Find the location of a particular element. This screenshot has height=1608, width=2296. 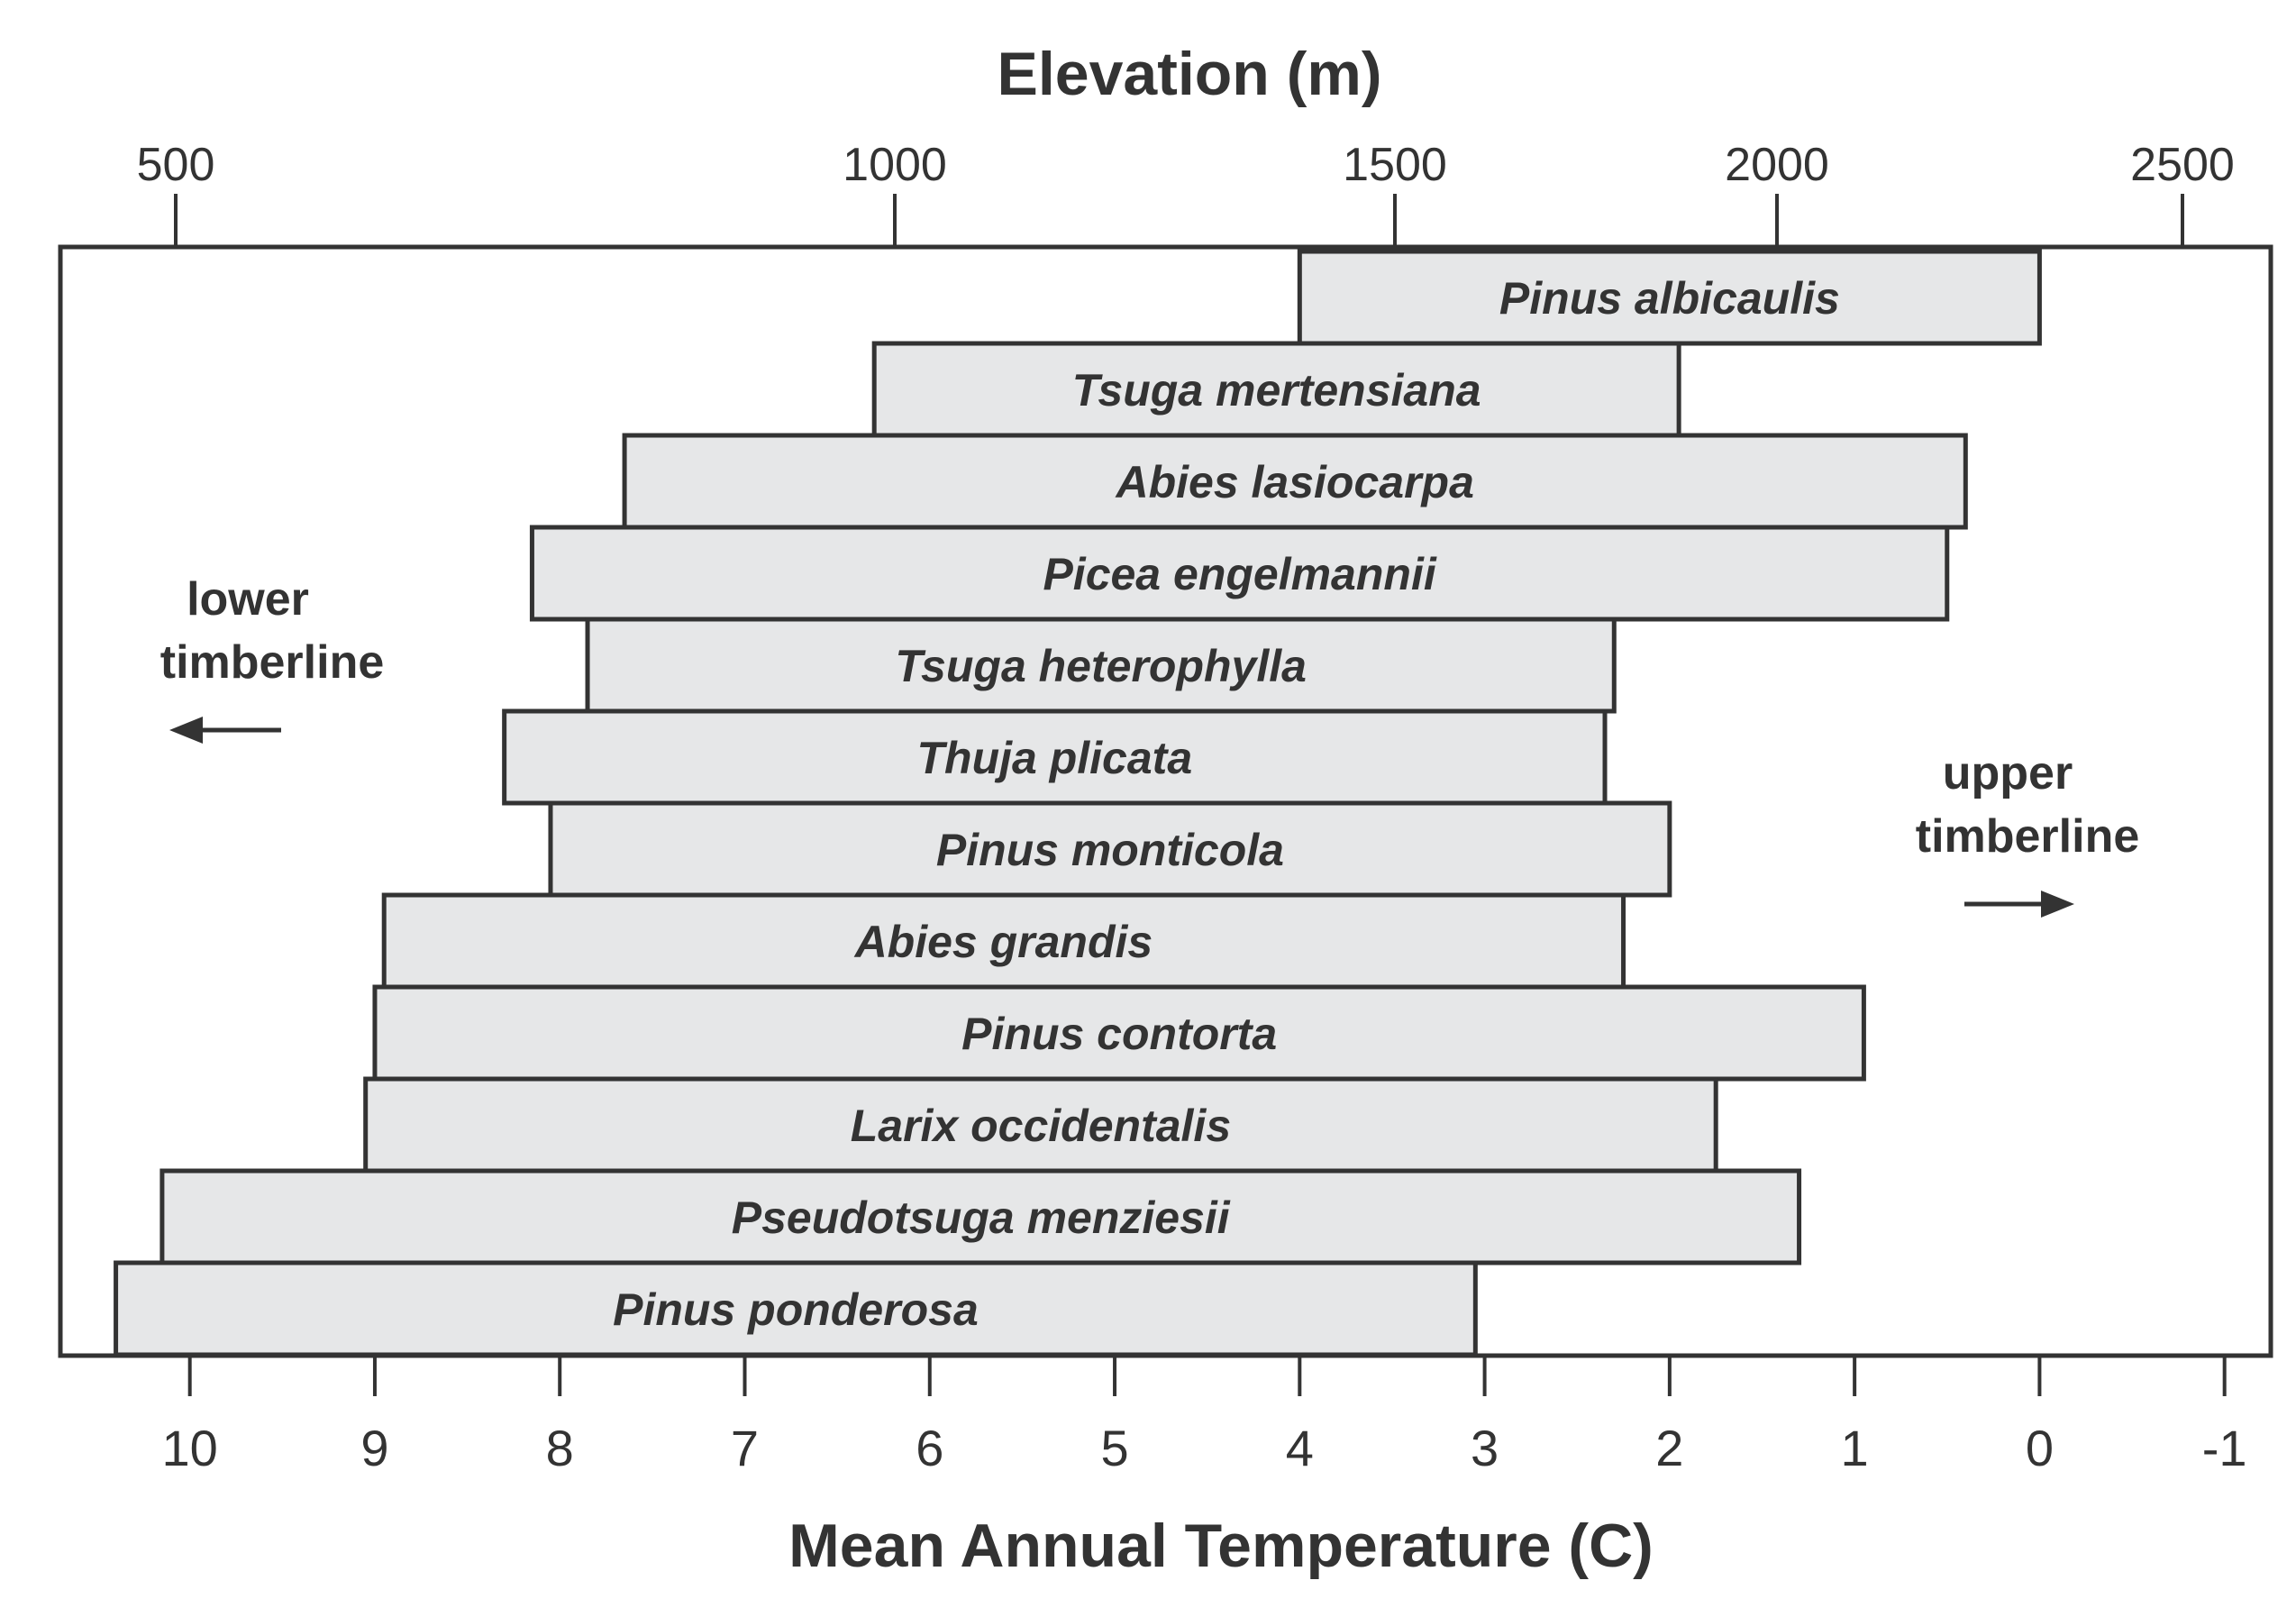

species-bar-group: Pseudotsuga menziesii is located at coordinates (981, 1216).